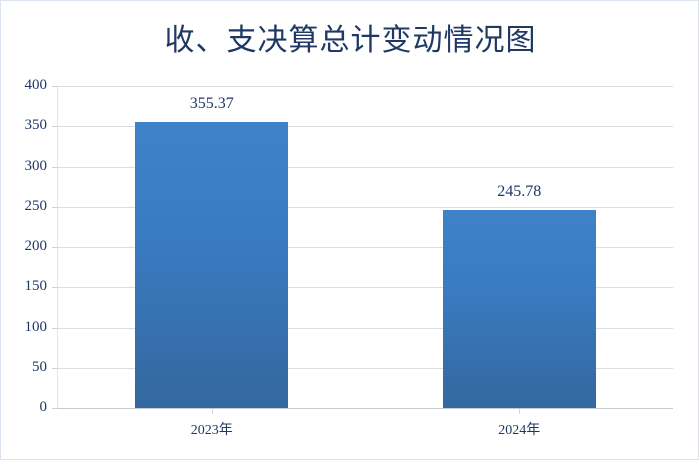 The width and height of the screenshot is (699, 460). What do you see at coordinates (211, 103) in the screenshot?
I see `bar-value-label: 355.37` at bounding box center [211, 103].